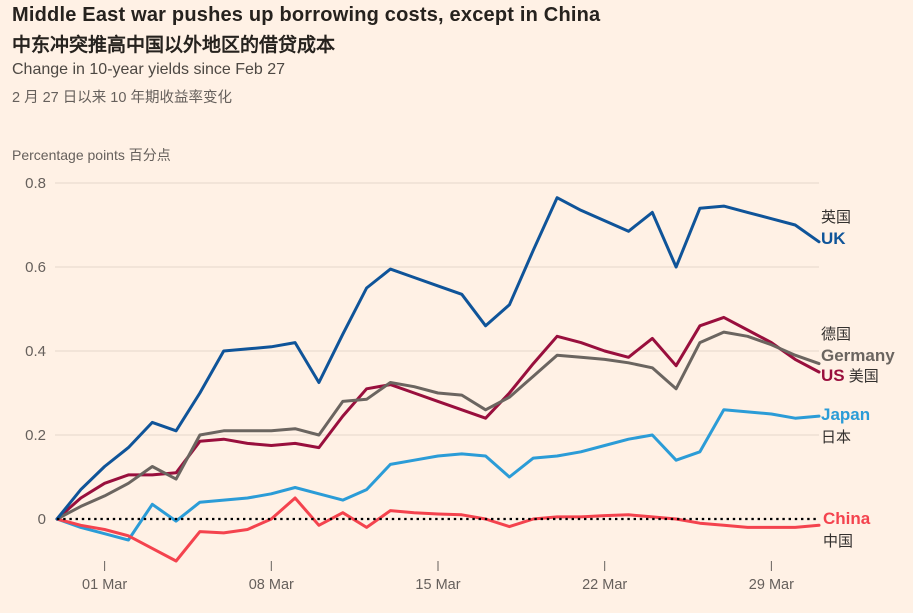 The width and height of the screenshot is (913, 613). I want to click on subtitle: Change in 10-year yields since Feb 27, so click(149, 69).